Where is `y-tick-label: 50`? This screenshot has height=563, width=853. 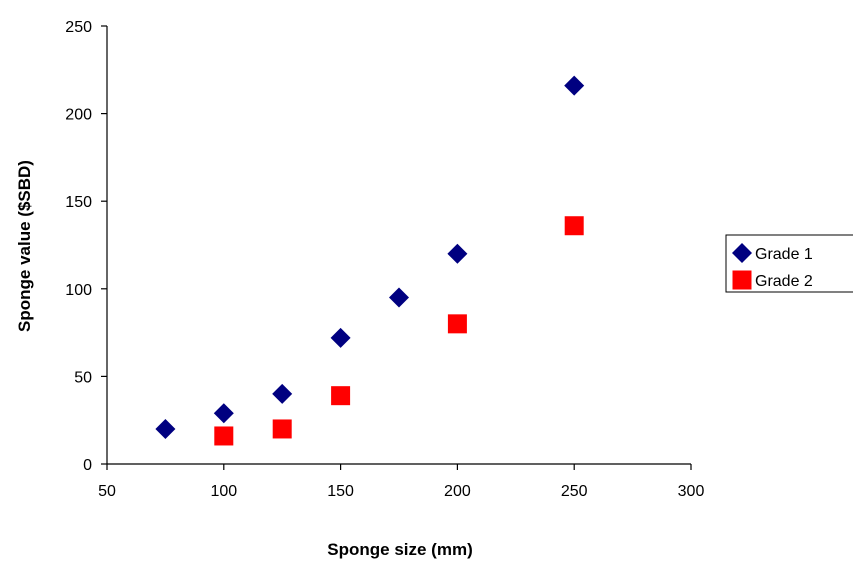 y-tick-label: 50 is located at coordinates (83, 377).